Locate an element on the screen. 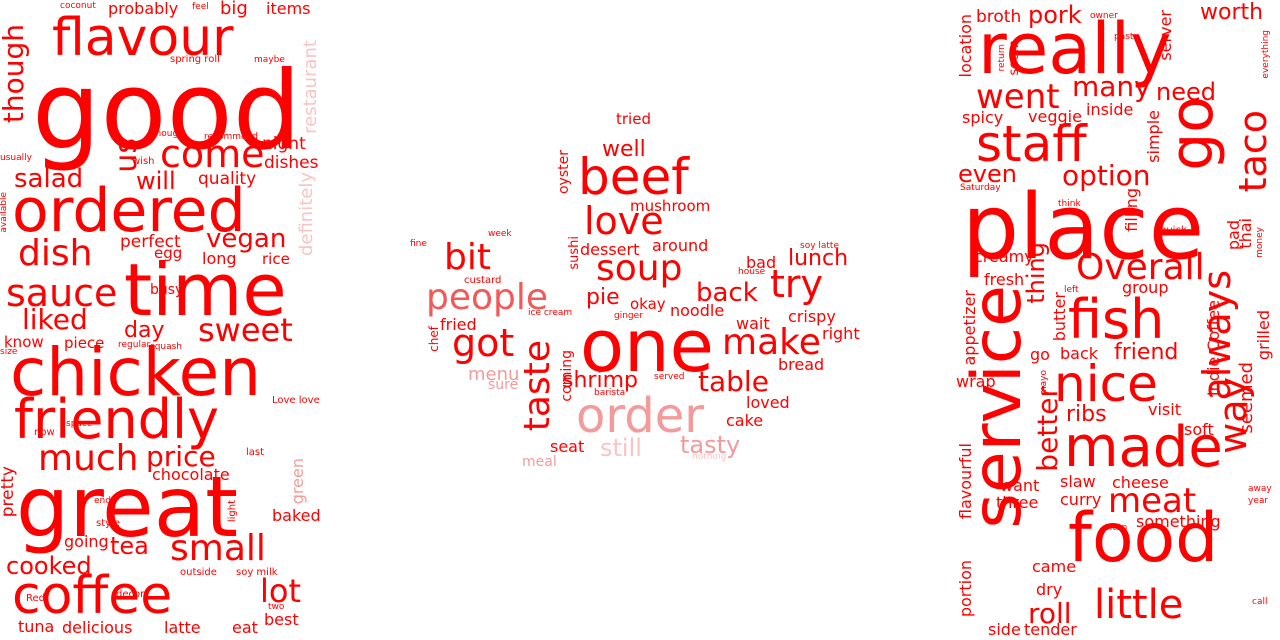 The image size is (1280, 640). cloud-word: night is located at coordinates (284, 144).